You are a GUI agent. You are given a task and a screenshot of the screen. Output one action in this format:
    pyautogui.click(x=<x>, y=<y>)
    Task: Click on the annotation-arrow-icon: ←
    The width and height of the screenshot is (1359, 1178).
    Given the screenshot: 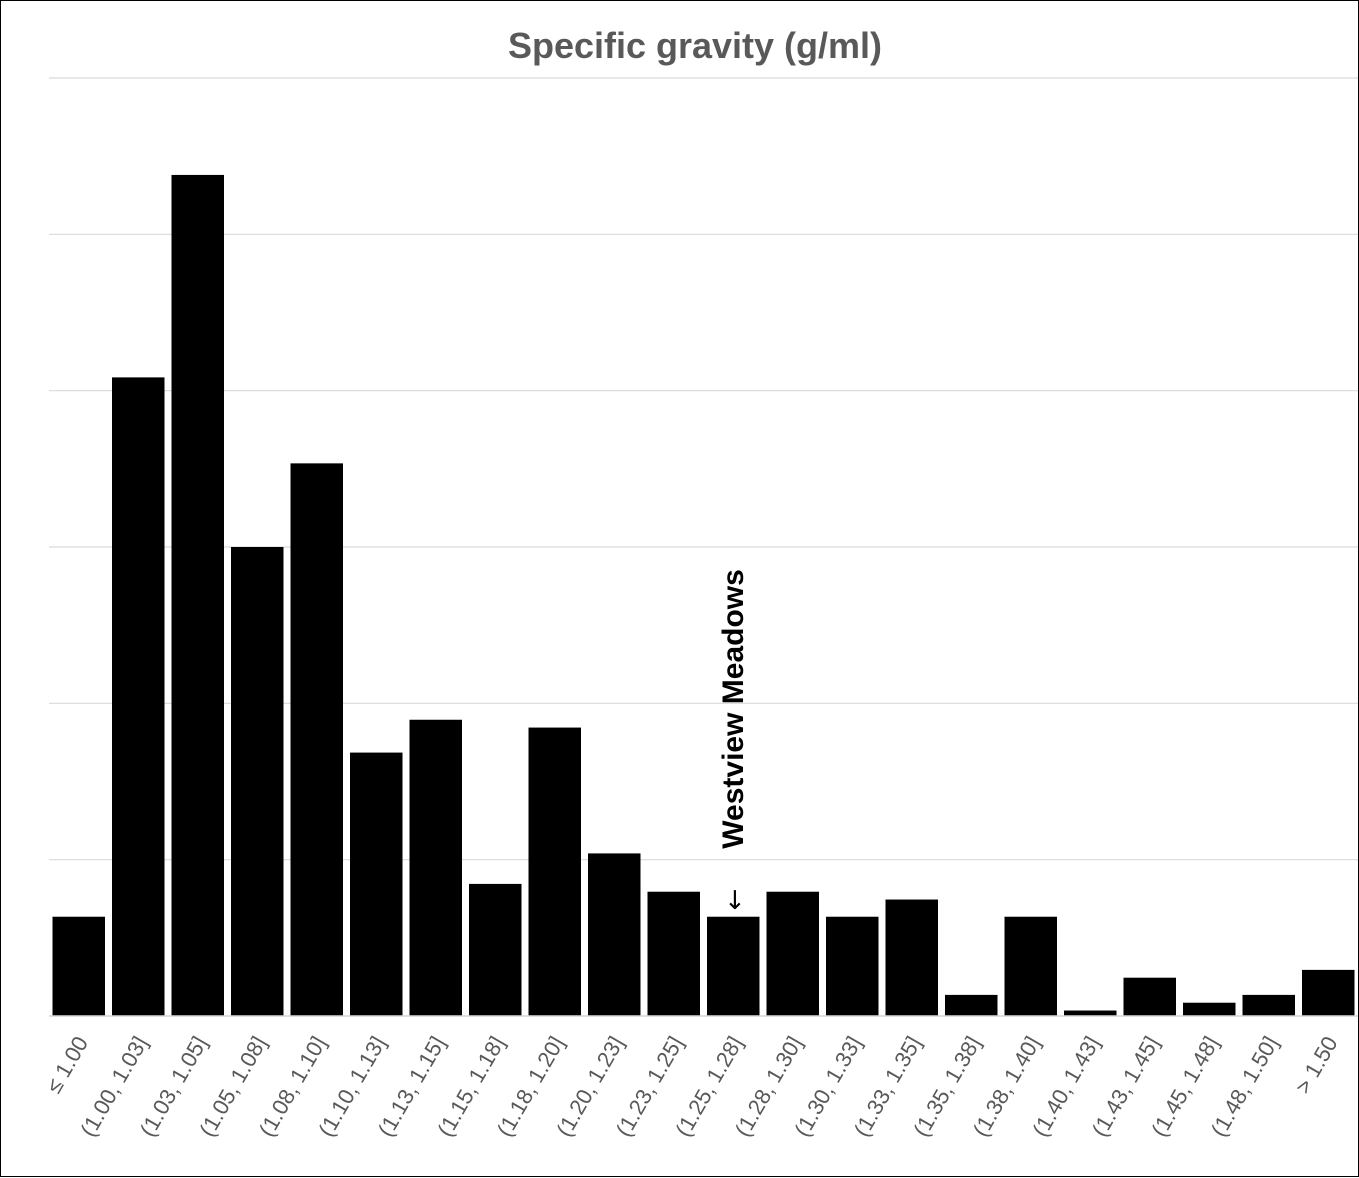 What is the action you would take?
    pyautogui.click(x=735, y=900)
    